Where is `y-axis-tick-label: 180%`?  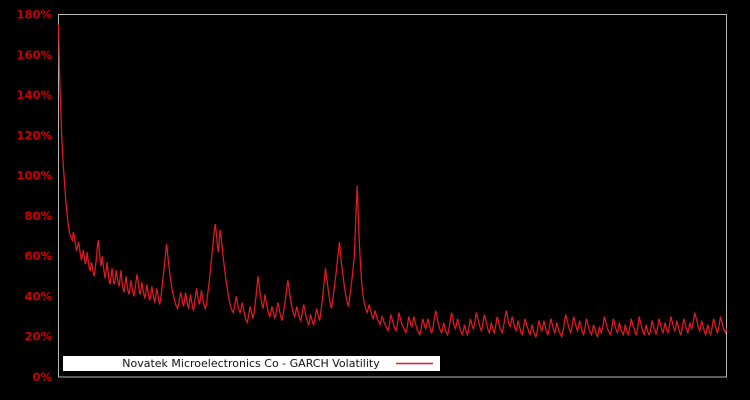 y-axis-tick-label: 180% is located at coordinates (34, 15).